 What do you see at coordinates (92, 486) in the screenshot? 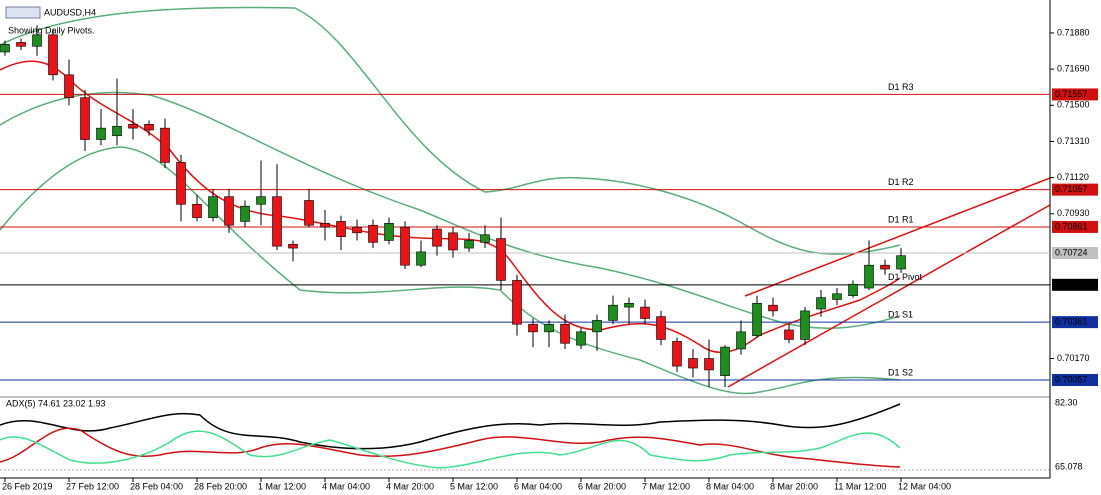
I see `x-tick-label: 27 Feb 12:00` at bounding box center [92, 486].